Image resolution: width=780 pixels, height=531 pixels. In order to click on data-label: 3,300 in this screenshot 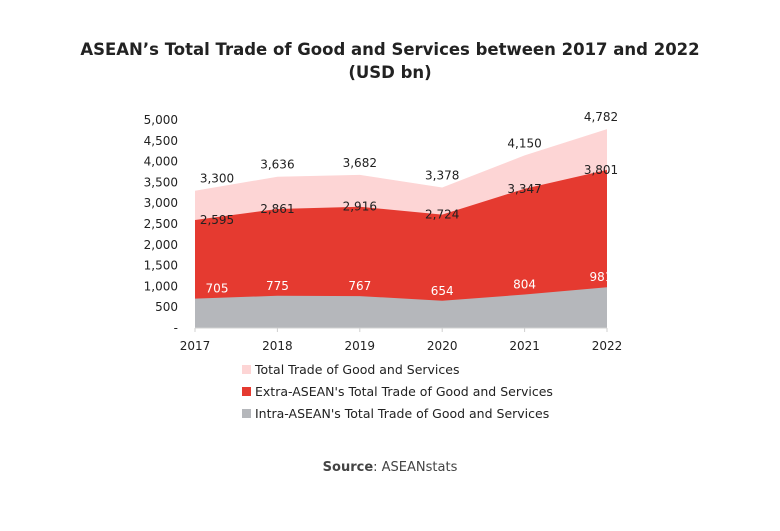, I will do `click(217, 179)`.